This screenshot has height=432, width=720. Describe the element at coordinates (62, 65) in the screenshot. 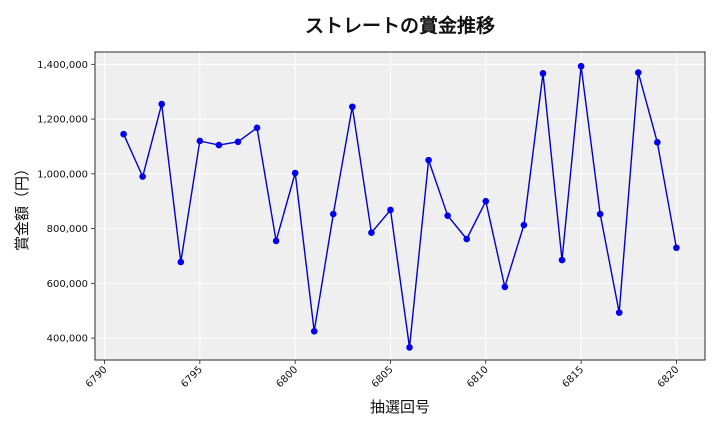

I see `y-tick-label: 1,400,000` at that location.